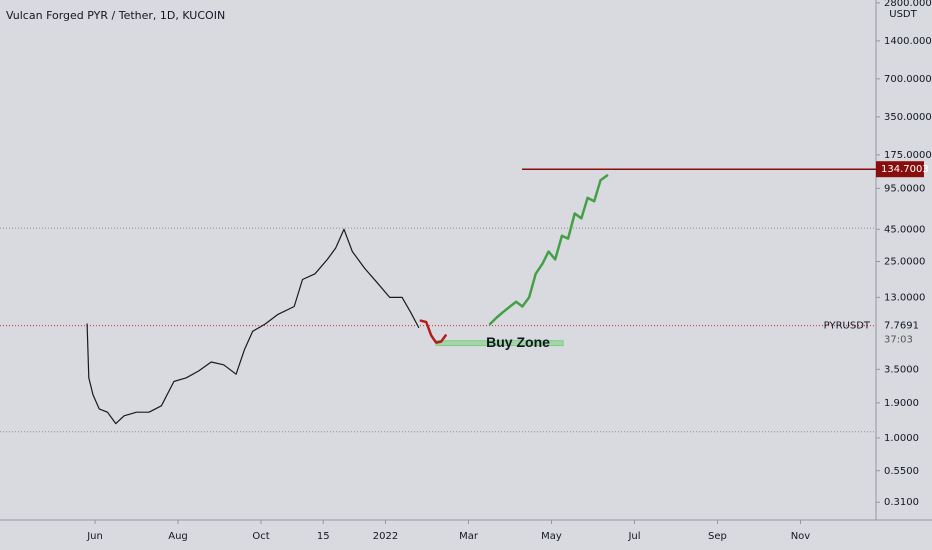  Describe the element at coordinates (385, 536) in the screenshot. I see `x-tick-label: 2022` at that location.